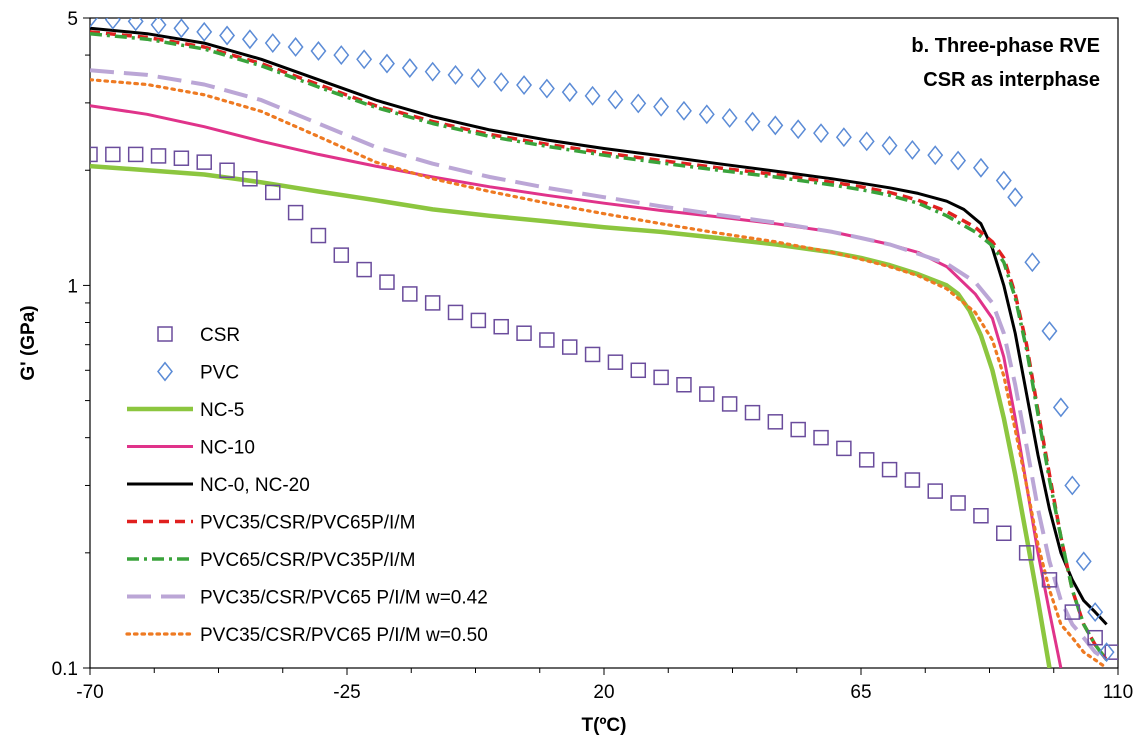 The image size is (1146, 745). I want to click on legend-entry: NC-0, NC-20, so click(218, 485).